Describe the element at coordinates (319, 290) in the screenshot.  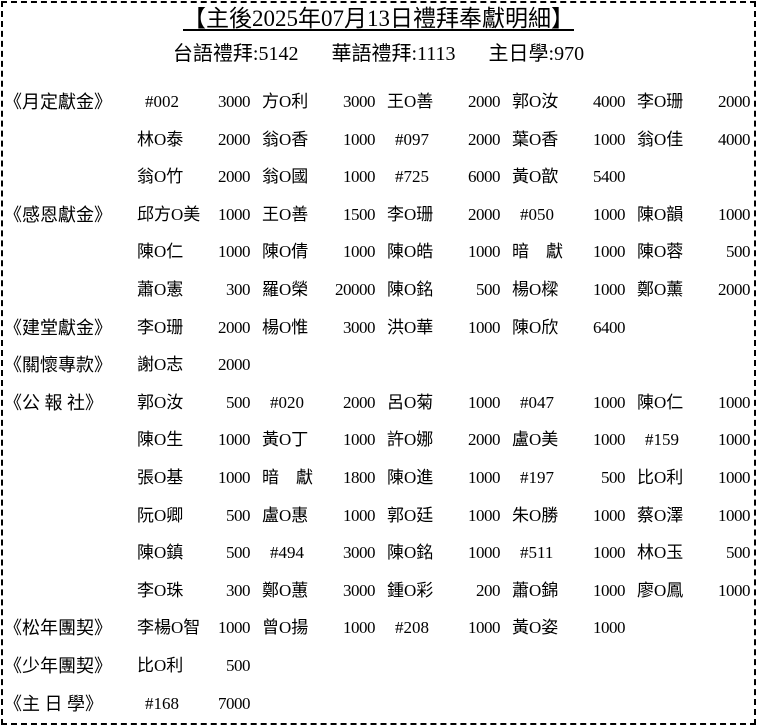
I see `offering-entry: 羅O榮 20000` at that location.